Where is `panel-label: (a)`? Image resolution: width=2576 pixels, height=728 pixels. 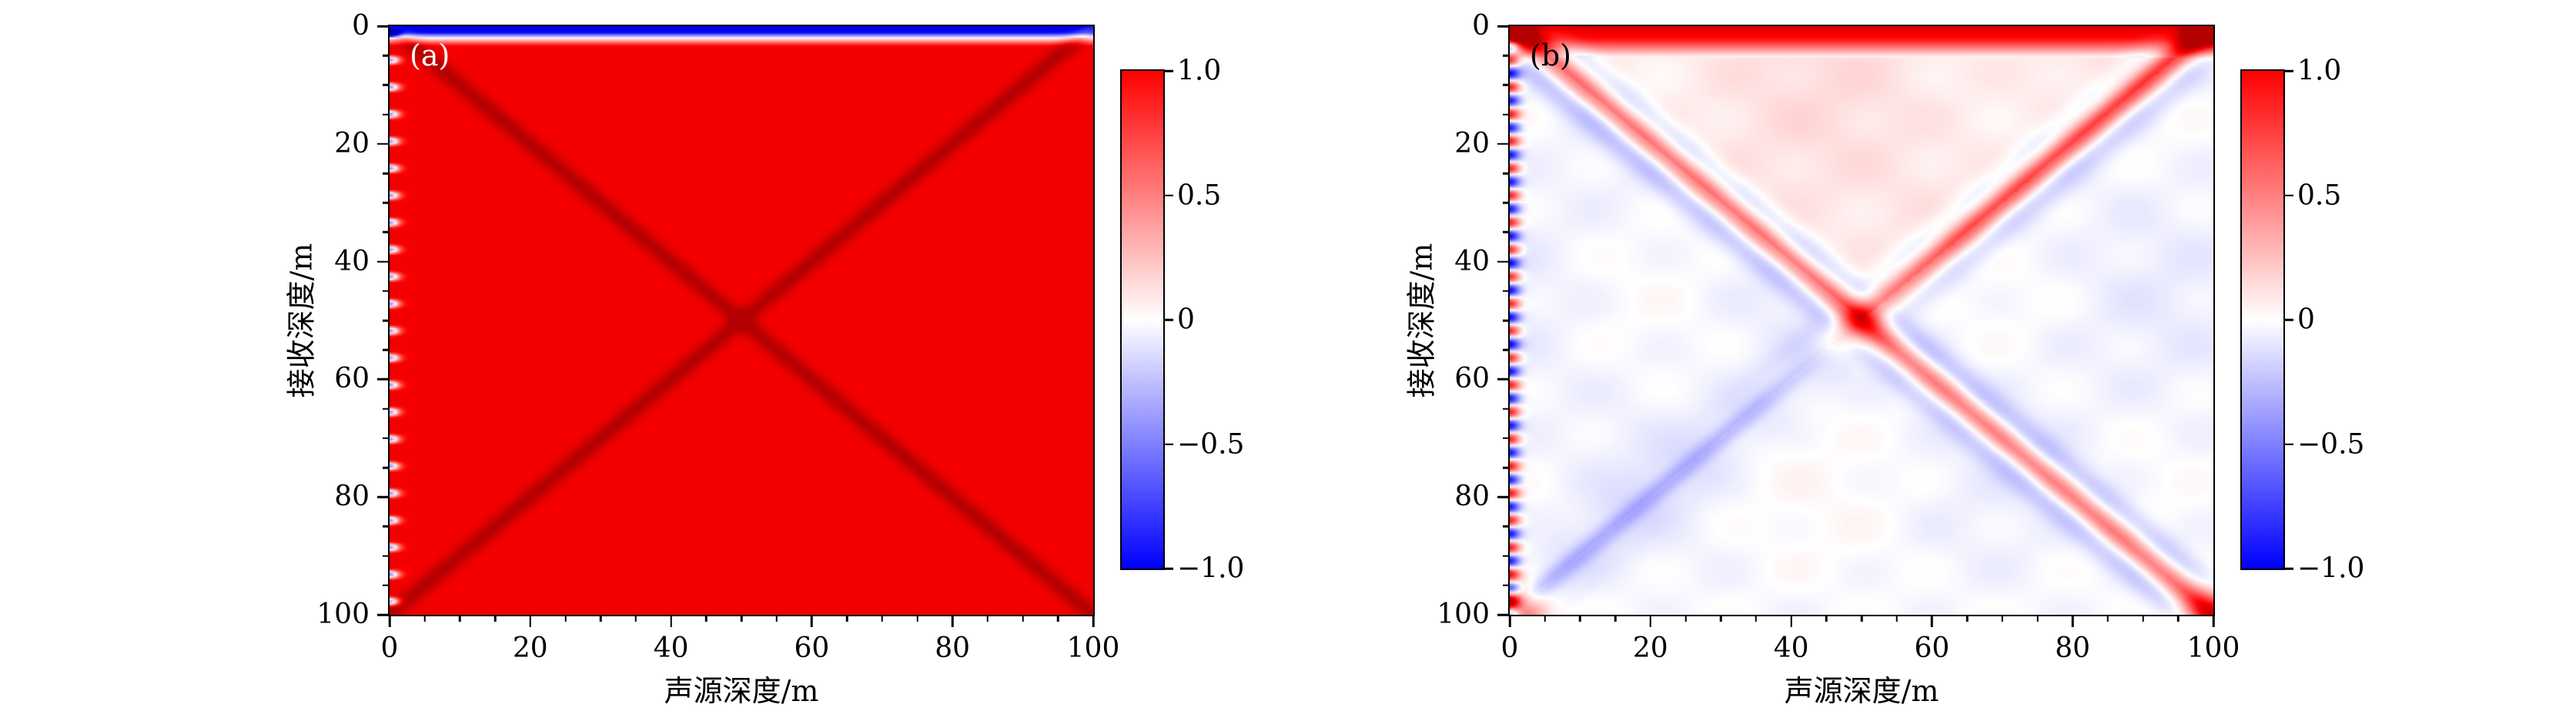 panel-label: (a) is located at coordinates (430, 56).